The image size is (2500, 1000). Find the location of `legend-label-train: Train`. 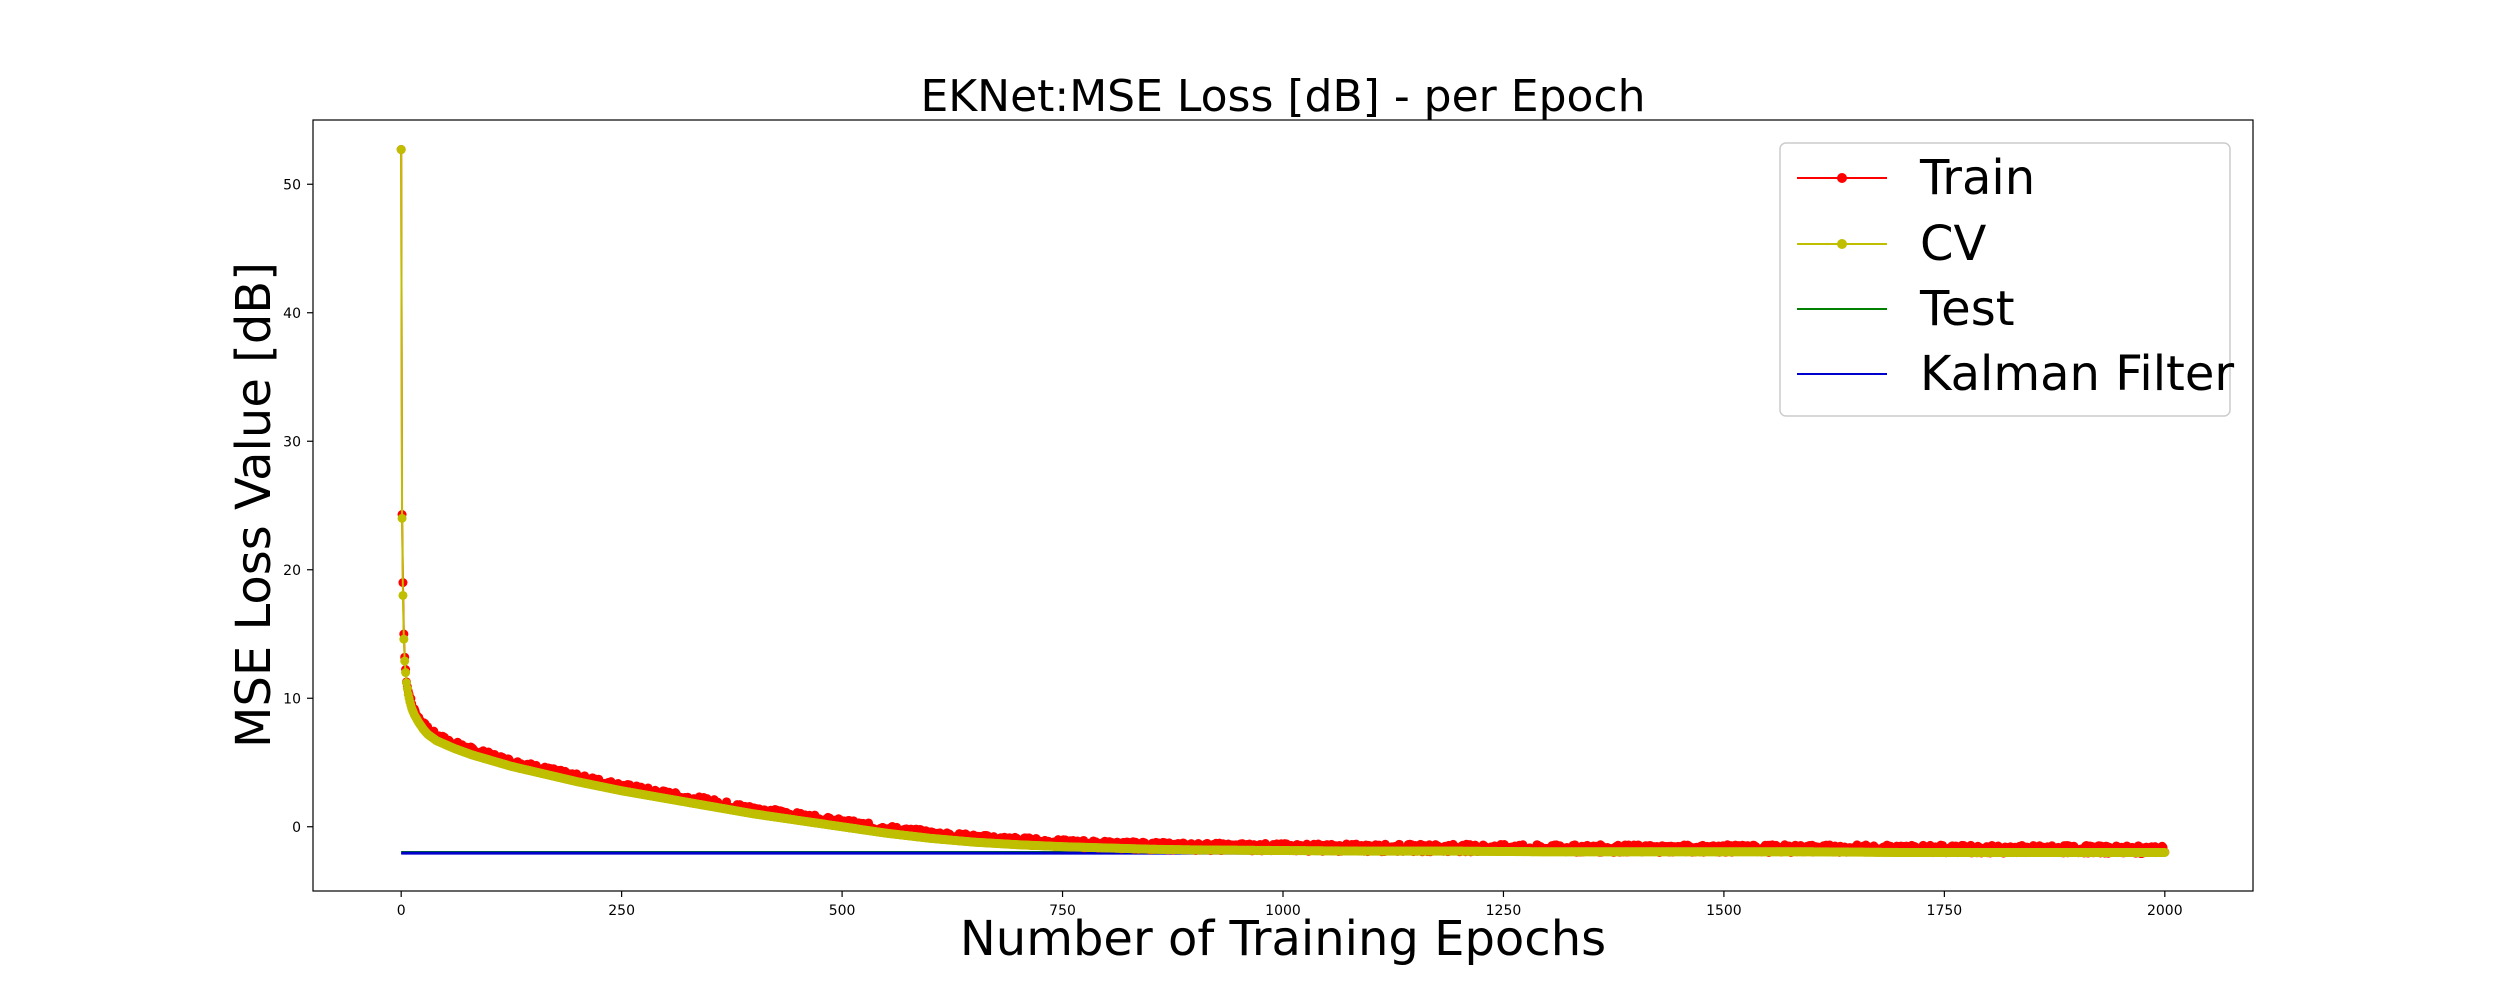

legend-label-train: Train is located at coordinates (1977, 178).